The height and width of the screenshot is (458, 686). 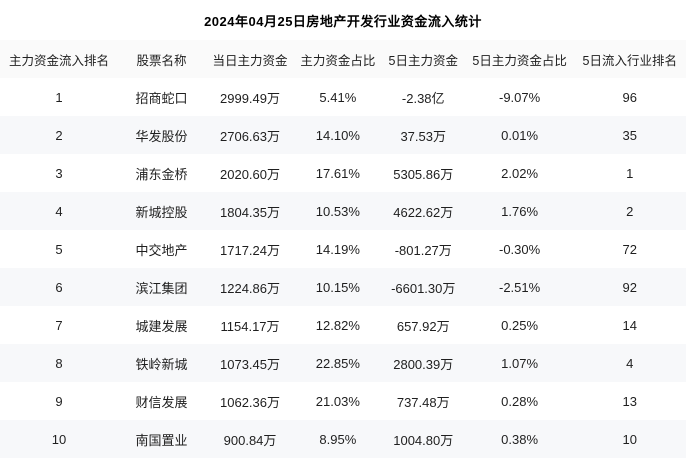 I want to click on cell-5day-main-capital: 2800.39万, so click(x=423, y=364).